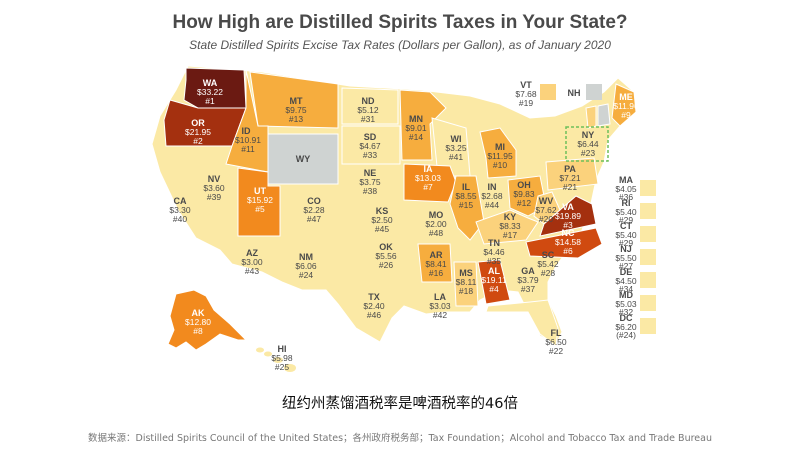 The width and height of the screenshot is (800, 450). Describe the element at coordinates (548, 264) in the screenshot. I see `state-label-sc: SC $5.42 #28` at that location.